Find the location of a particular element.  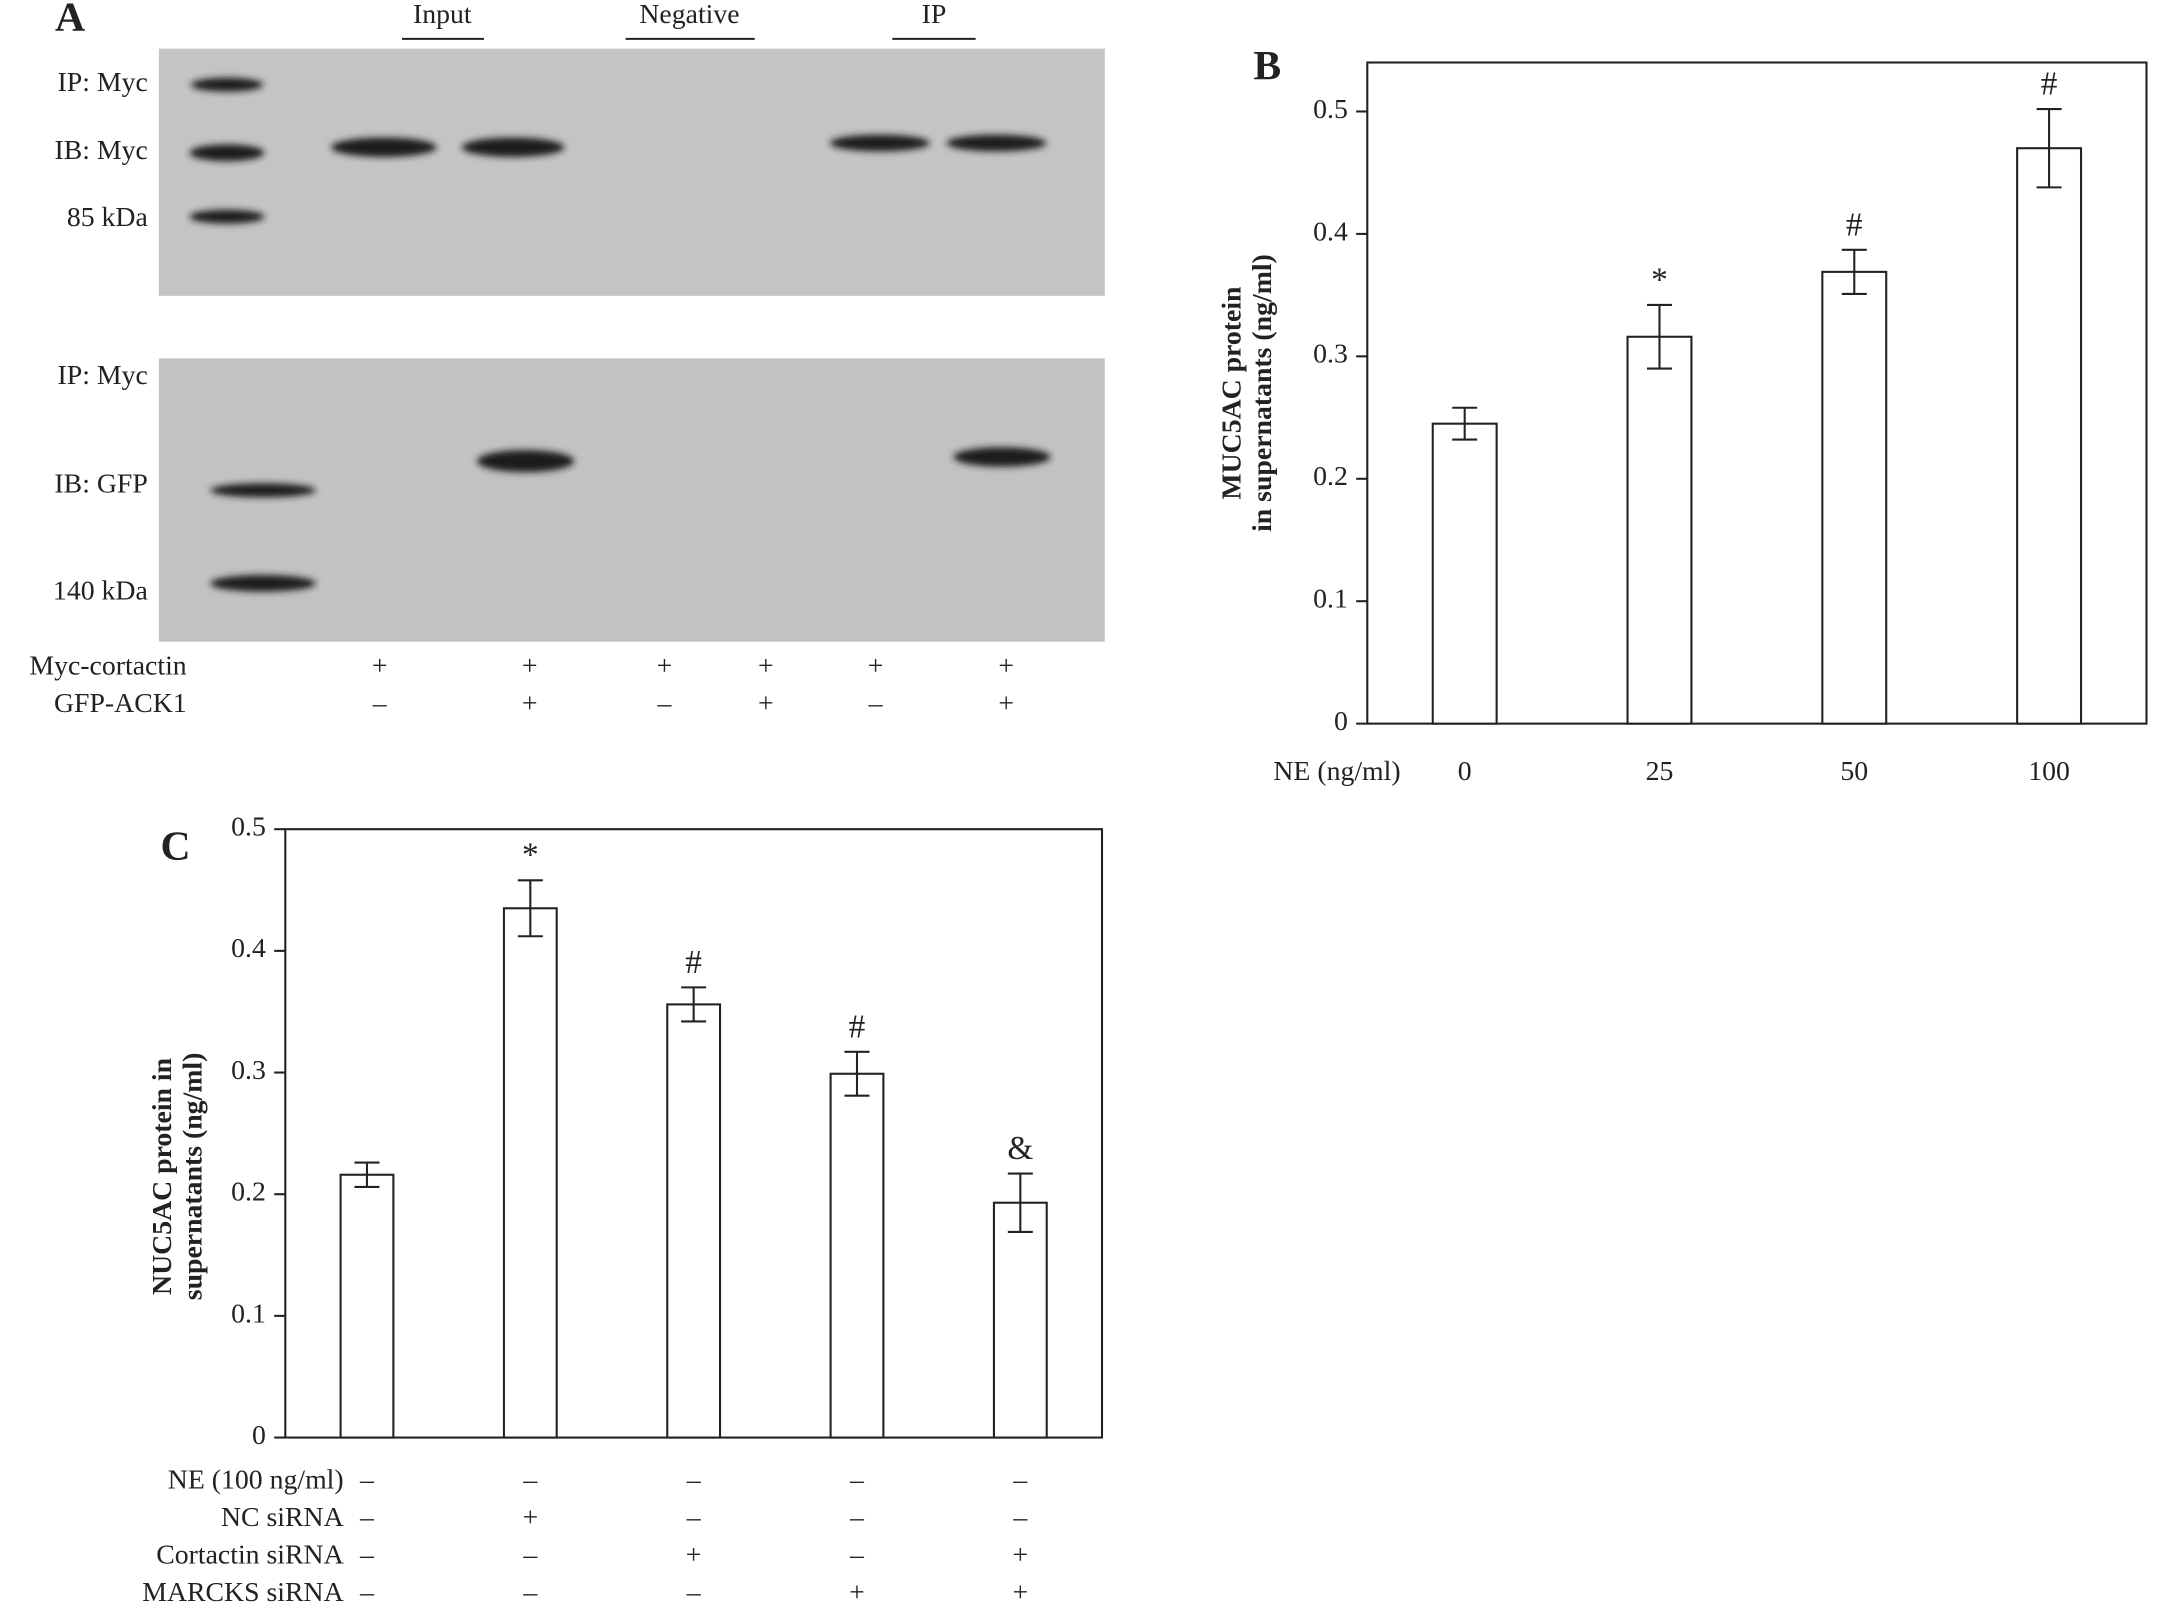

panel-label: A is located at coordinates (70, 20).